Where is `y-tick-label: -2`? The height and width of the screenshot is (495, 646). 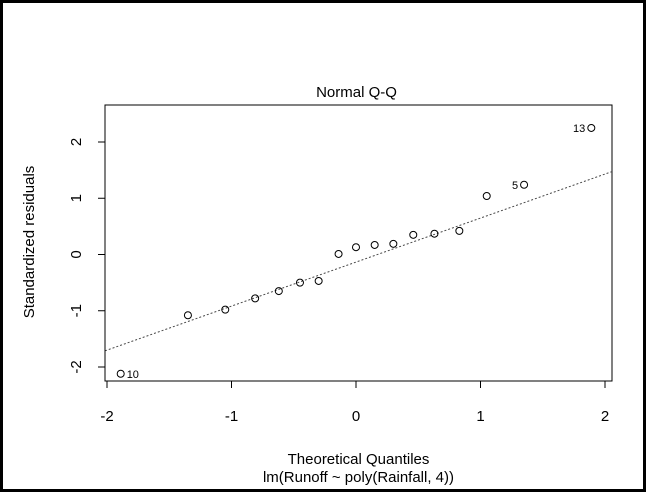
y-tick-label: -2 is located at coordinates (76, 366).